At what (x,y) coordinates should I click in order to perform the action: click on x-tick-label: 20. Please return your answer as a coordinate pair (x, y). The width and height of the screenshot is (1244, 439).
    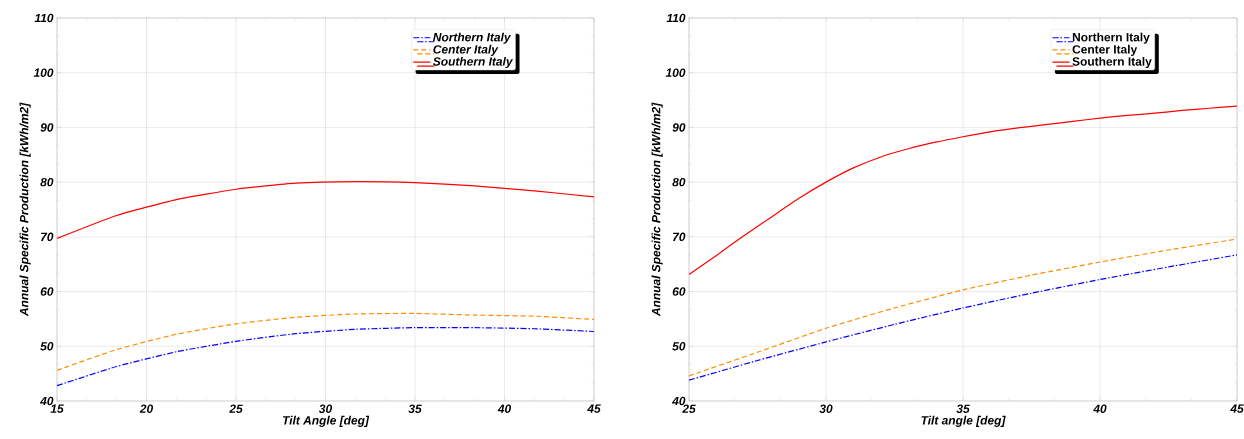
    Looking at the image, I should click on (146, 408).